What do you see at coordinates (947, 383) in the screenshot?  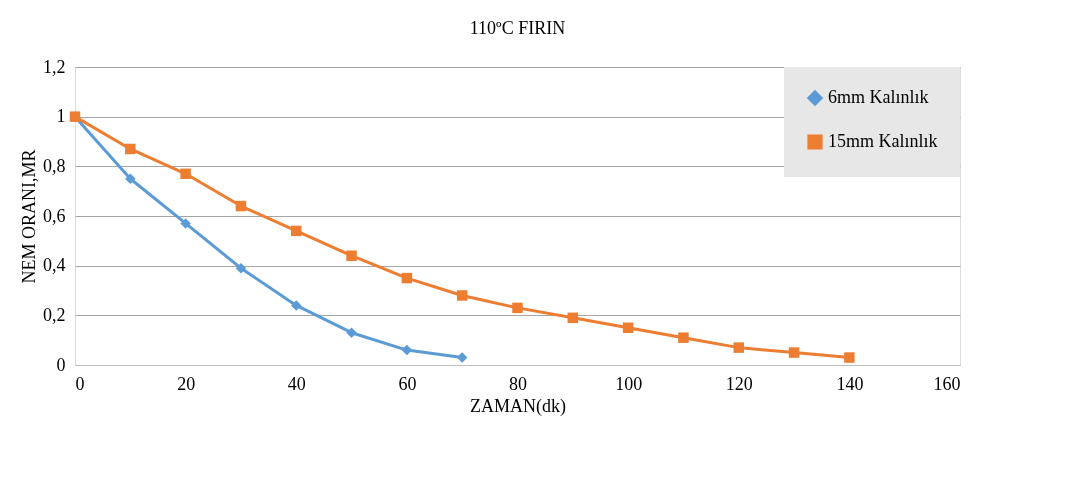 I see `x-tick-label: 160` at bounding box center [947, 383].